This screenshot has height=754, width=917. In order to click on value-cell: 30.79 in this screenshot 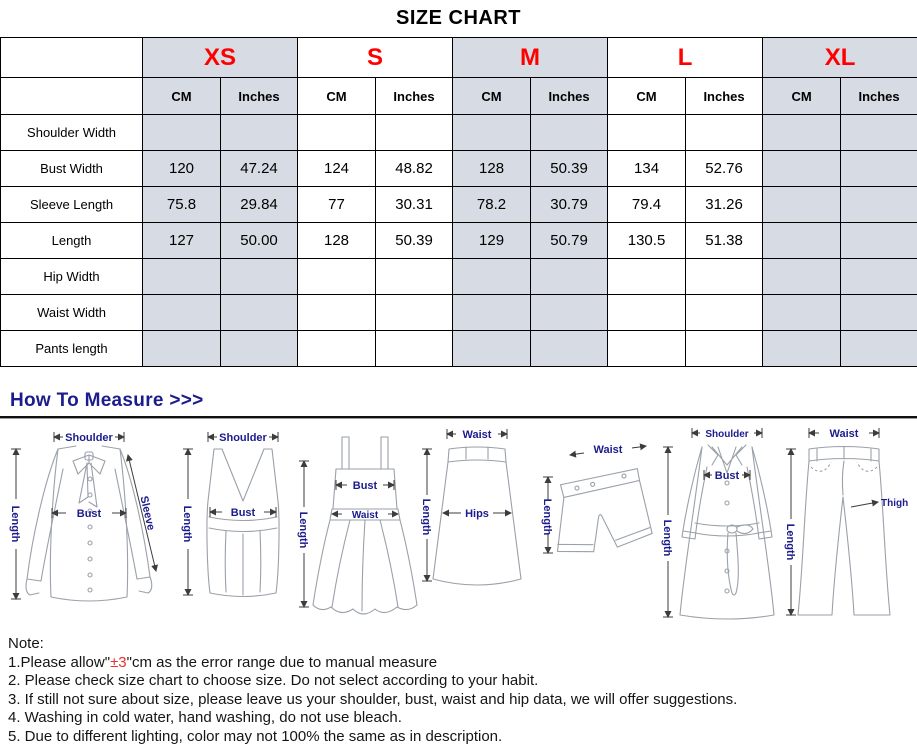, I will do `click(569, 204)`.